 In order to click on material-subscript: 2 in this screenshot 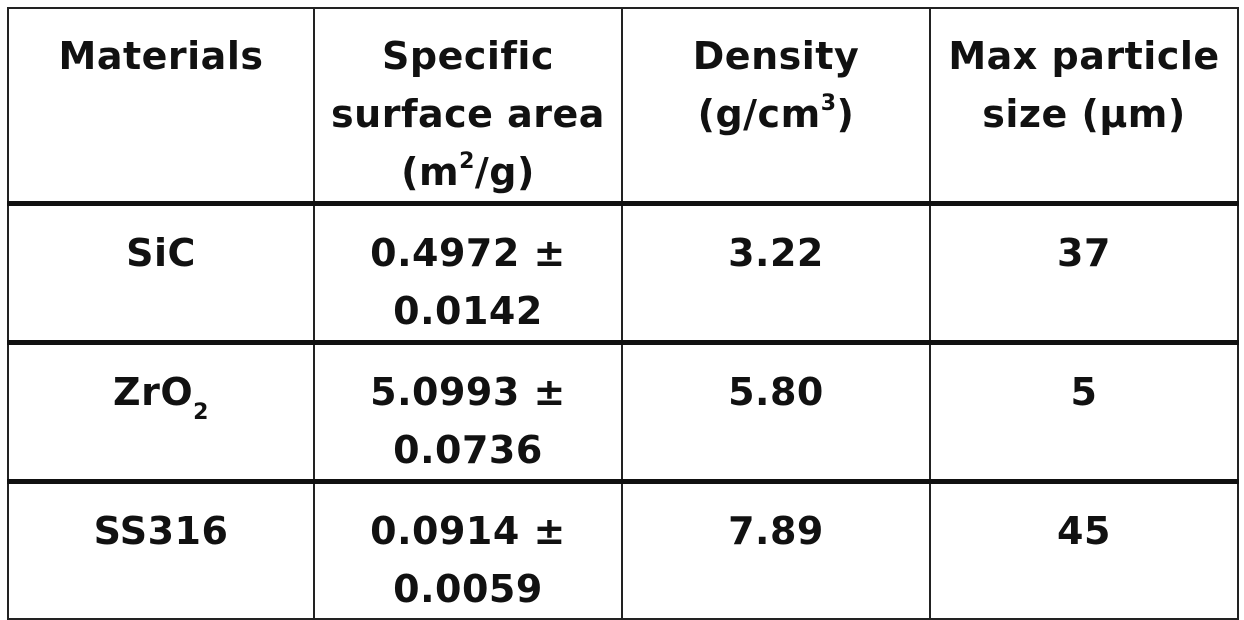, I will do `click(201, 412)`.